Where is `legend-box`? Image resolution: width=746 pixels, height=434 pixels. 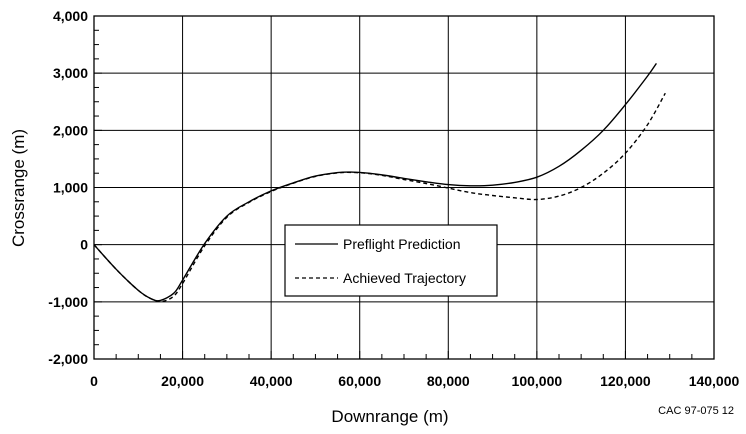 legend-box is located at coordinates (391, 260).